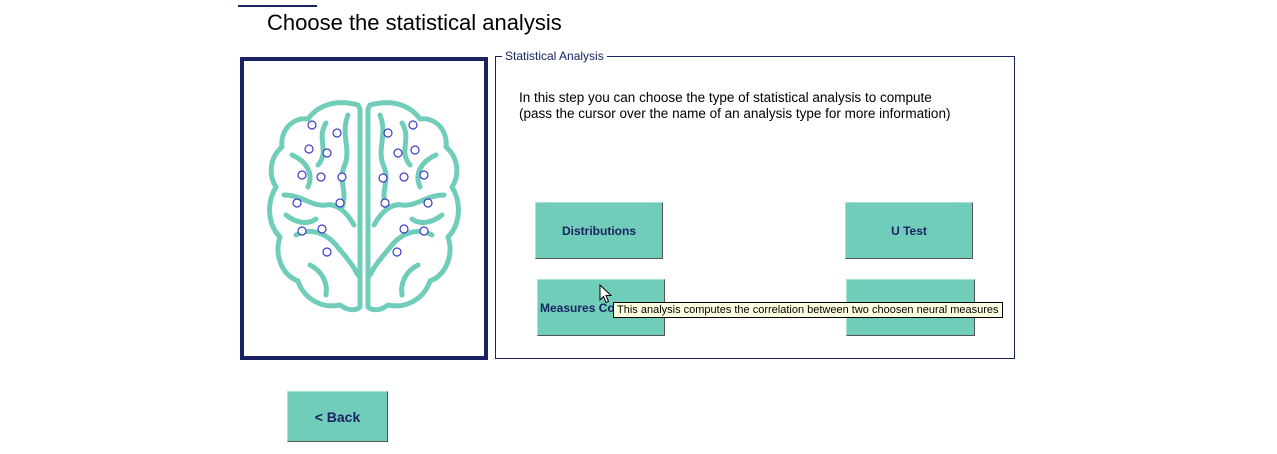 The height and width of the screenshot is (454, 1277). What do you see at coordinates (606, 294) in the screenshot?
I see `mouse-pointer-icon` at bounding box center [606, 294].